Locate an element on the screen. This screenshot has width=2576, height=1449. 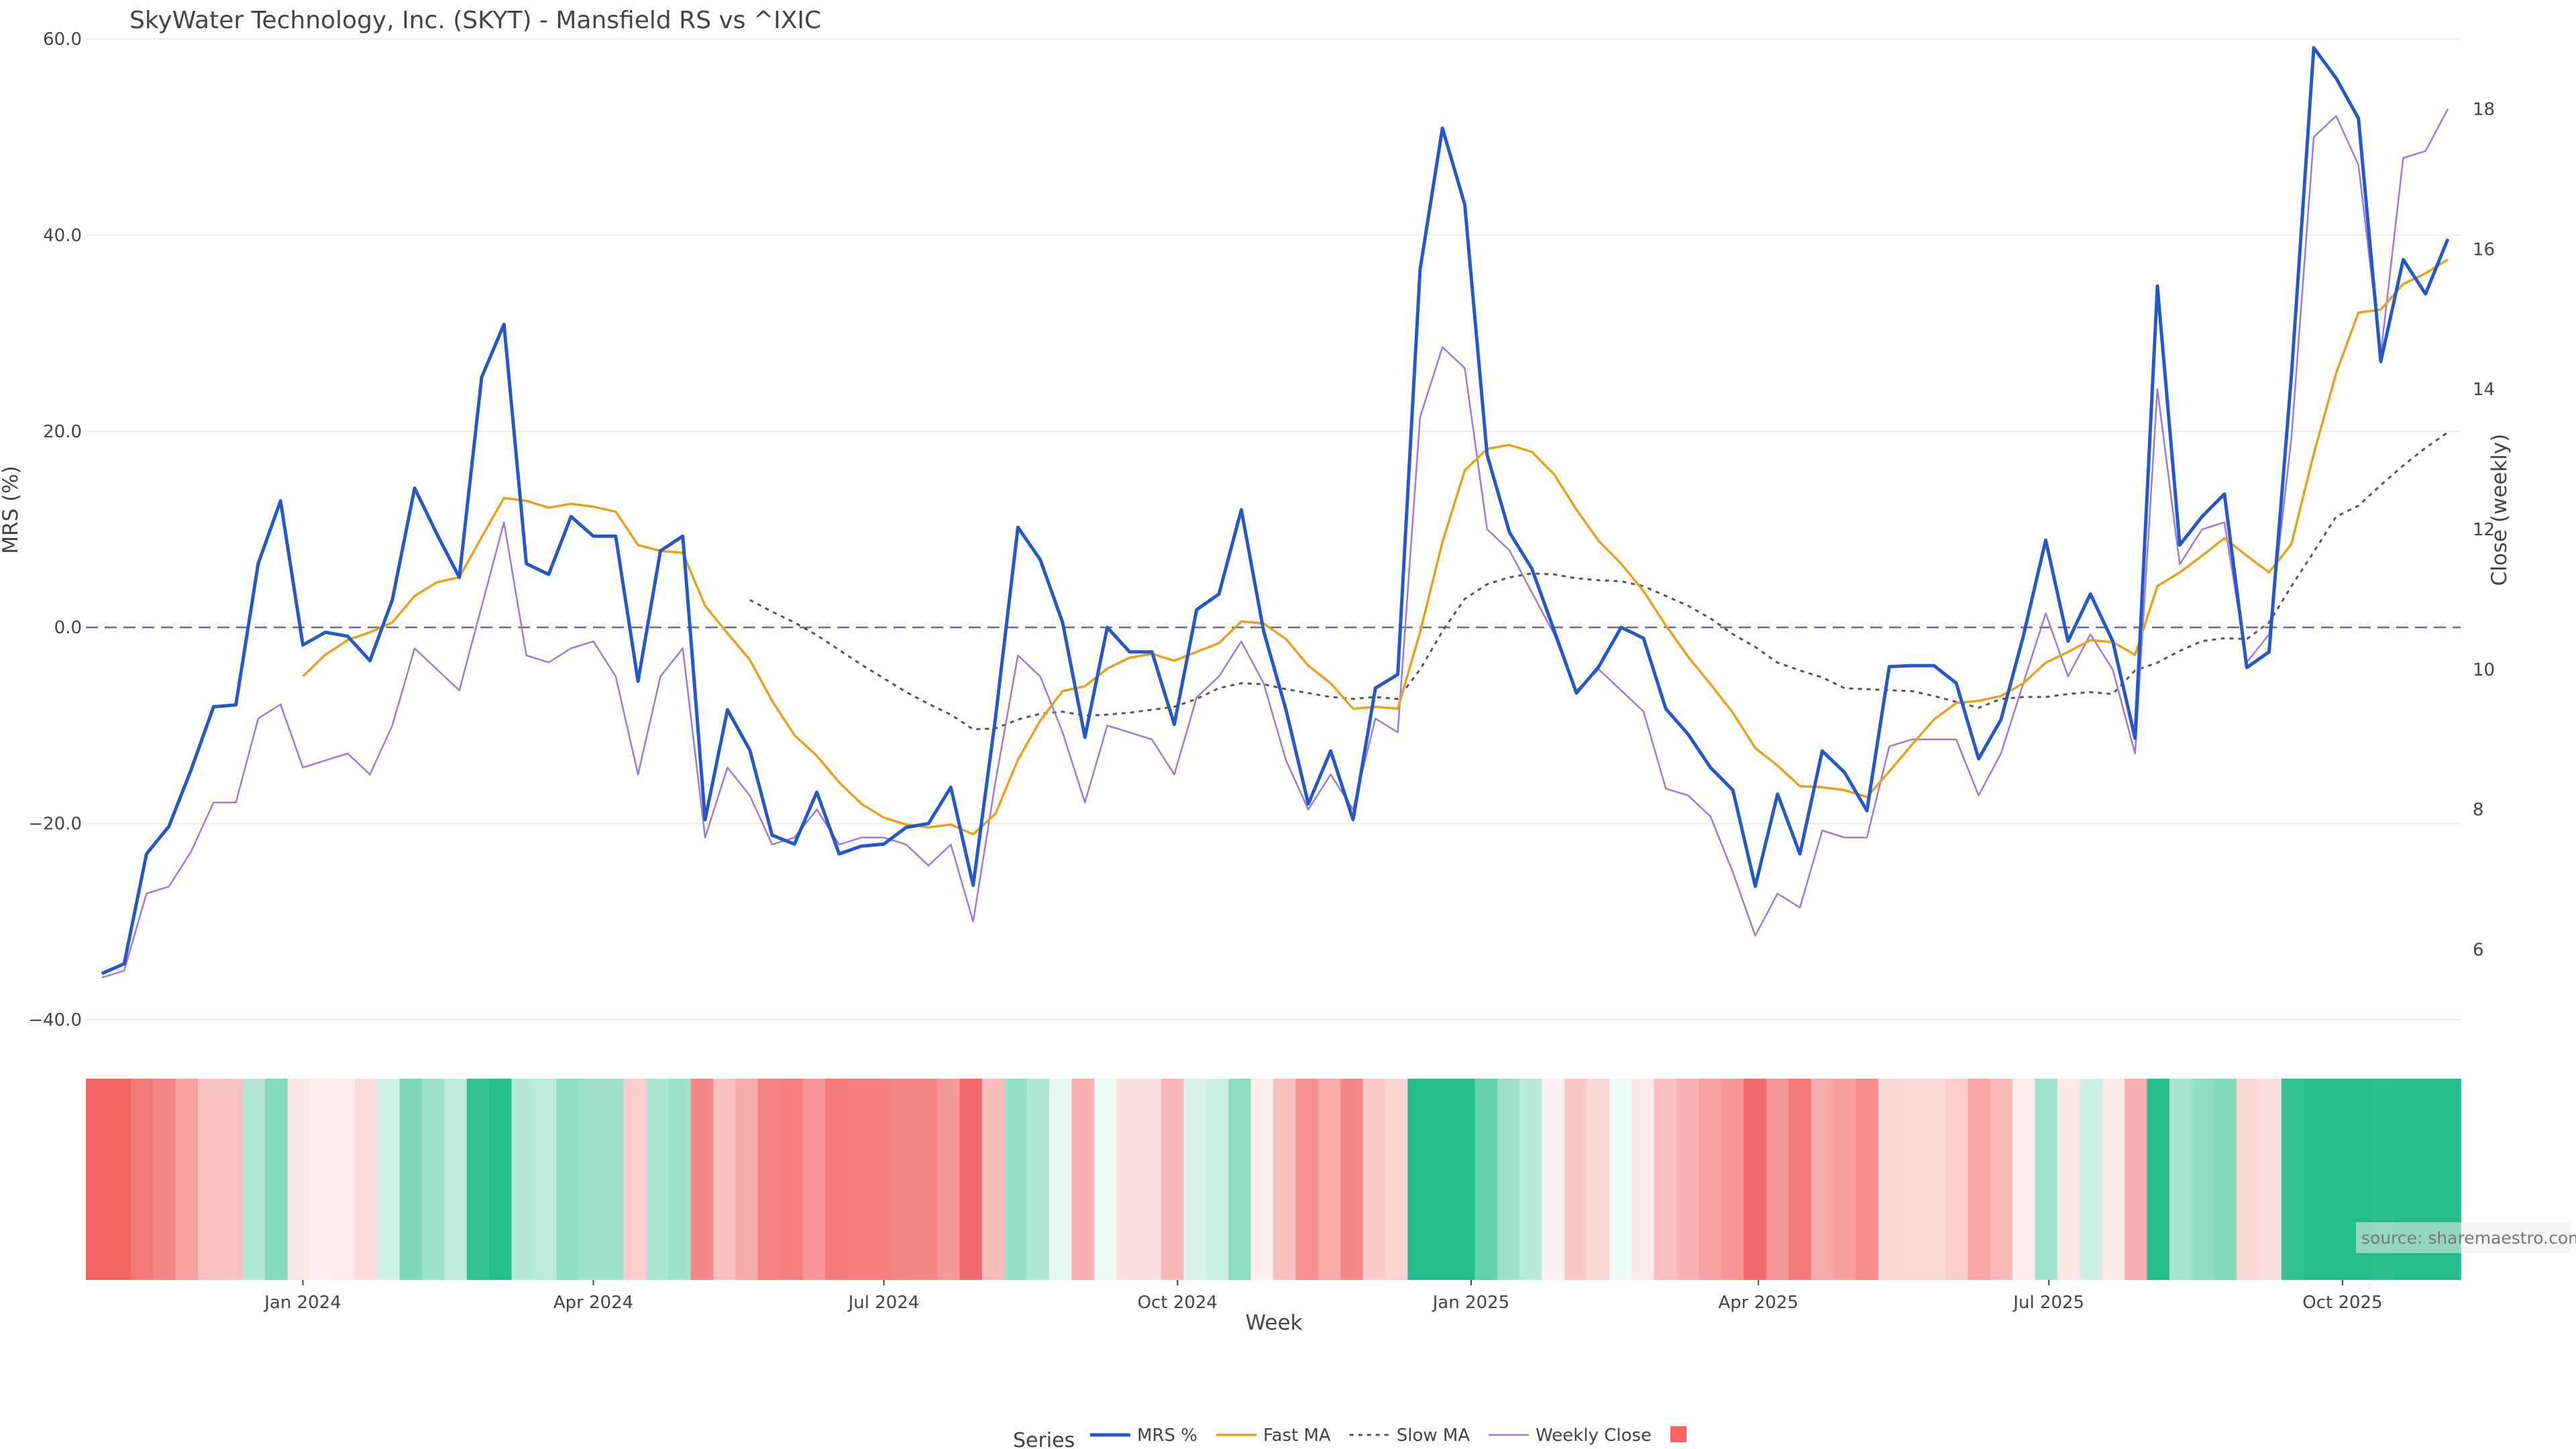
x-axis-title: Week is located at coordinates (1274, 1323).